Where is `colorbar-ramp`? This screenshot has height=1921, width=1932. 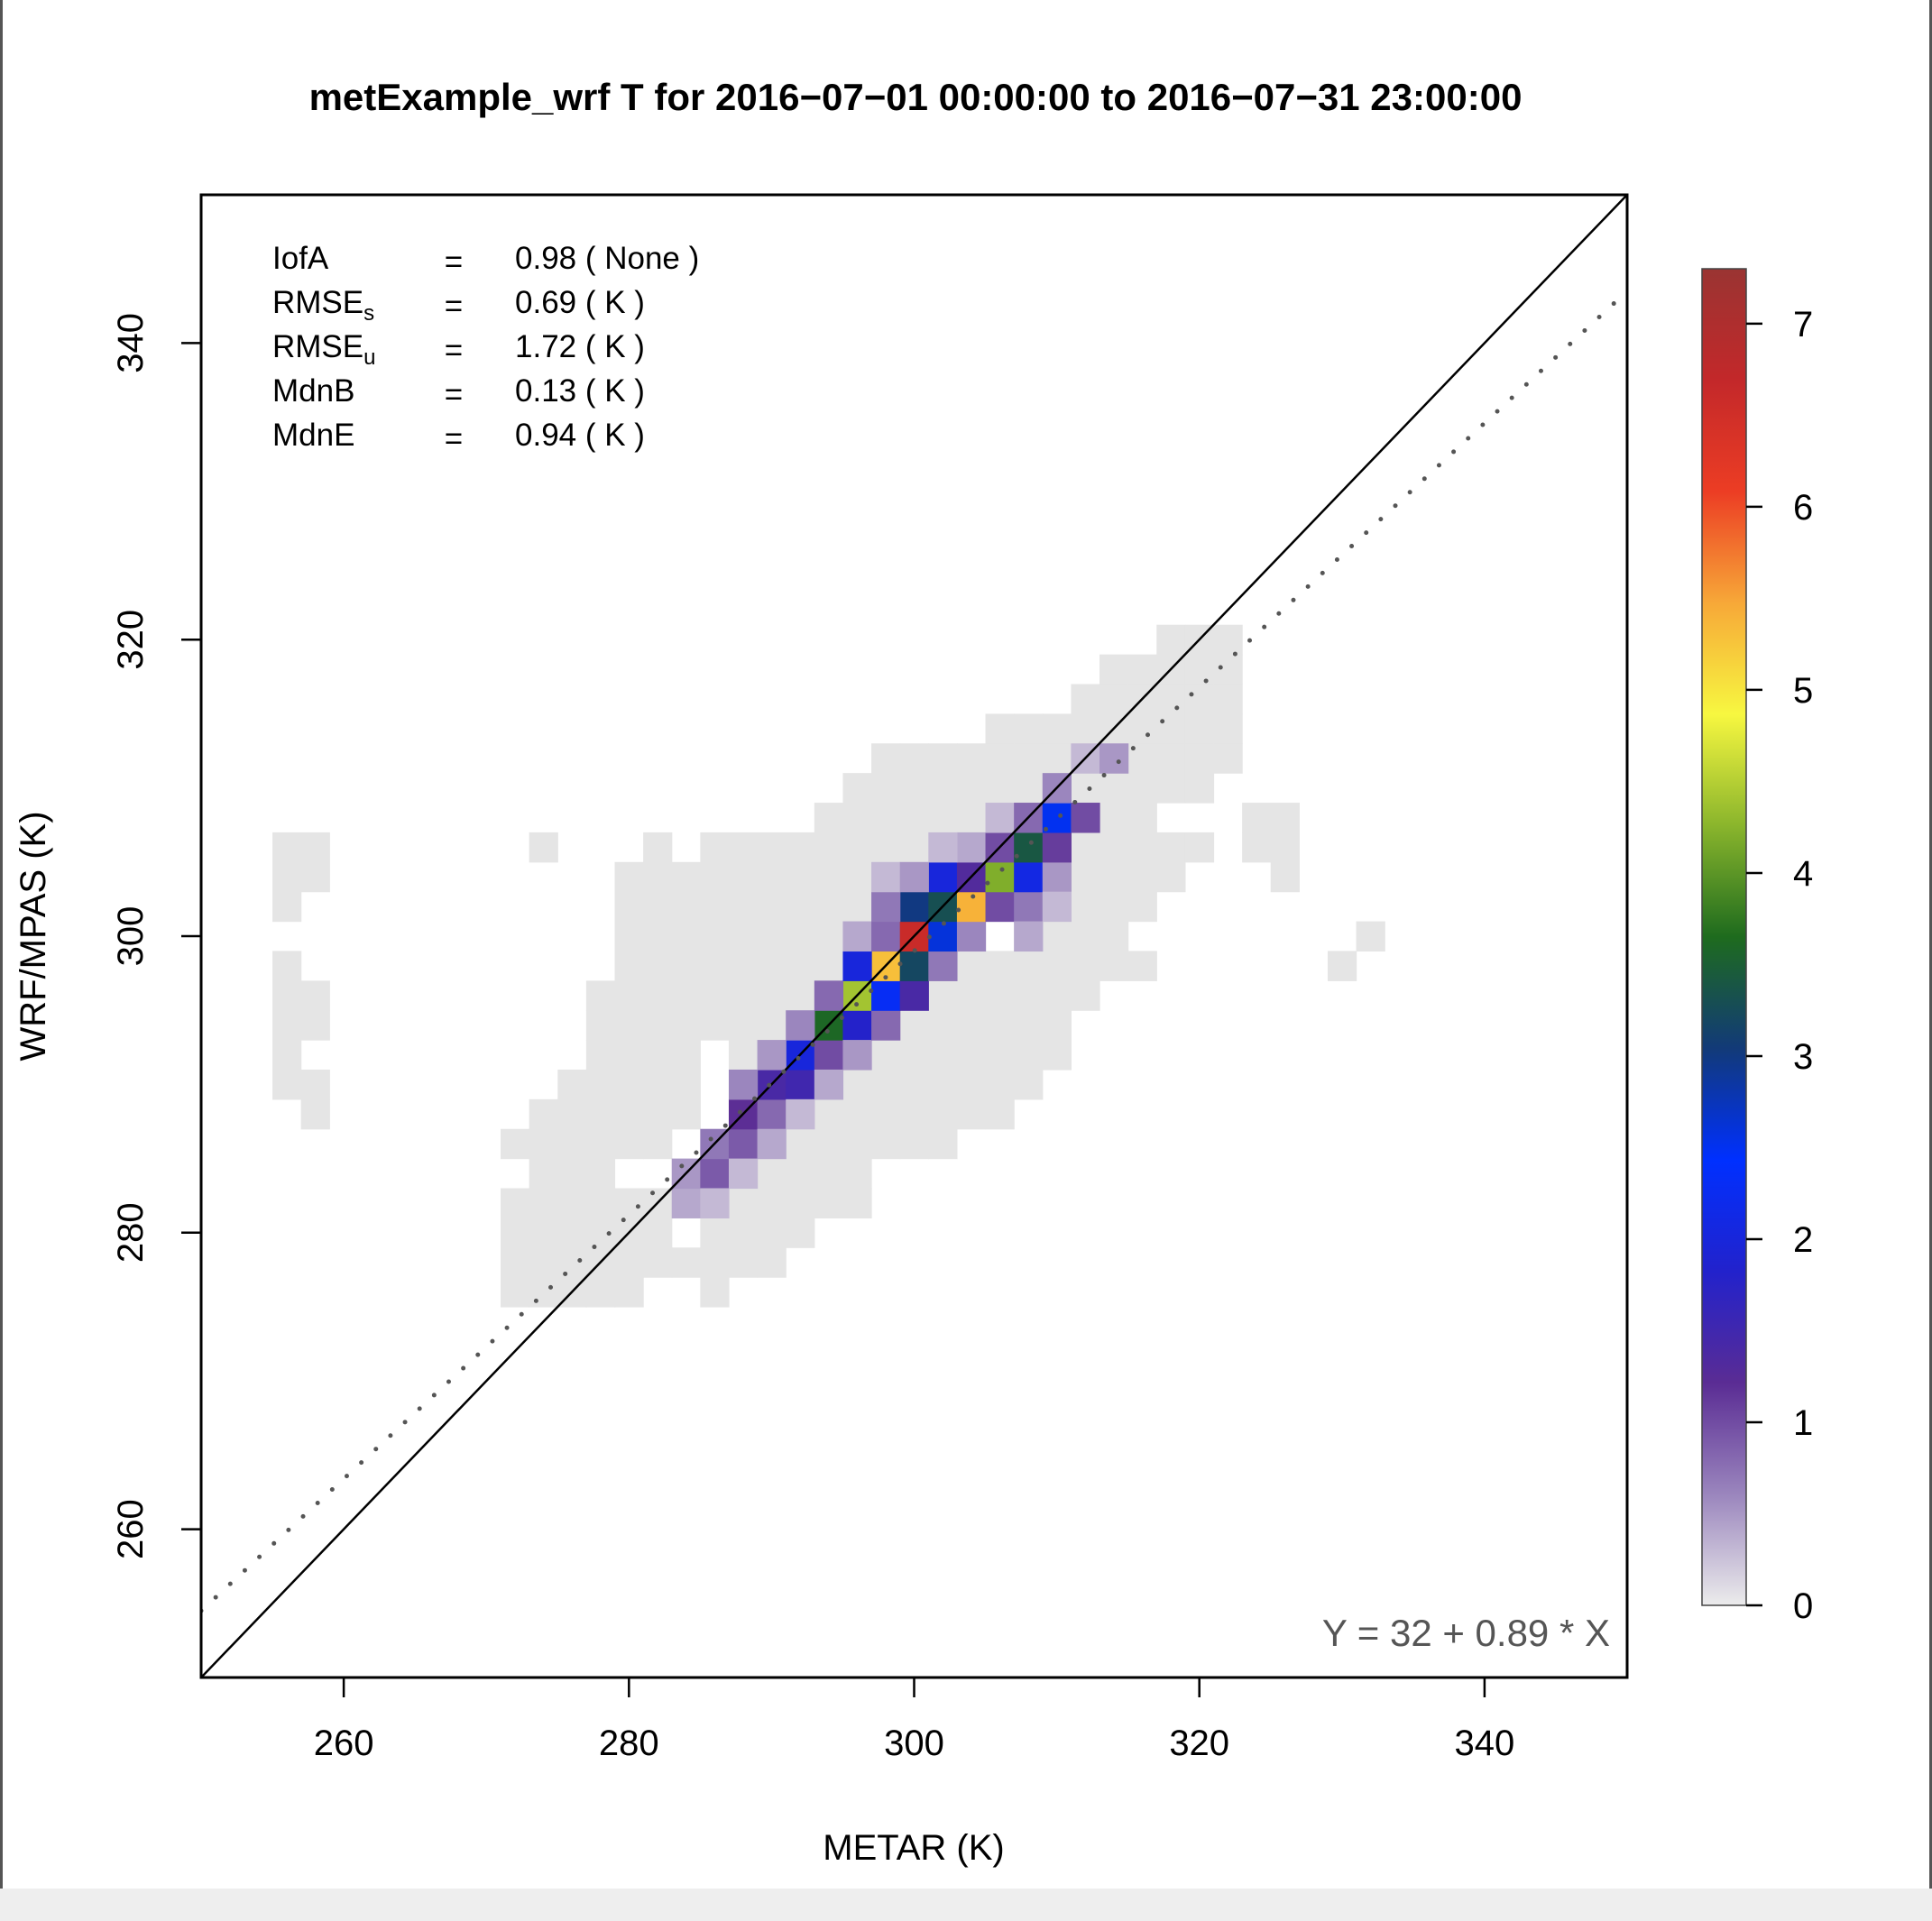
colorbar-ramp is located at coordinates (1724, 937).